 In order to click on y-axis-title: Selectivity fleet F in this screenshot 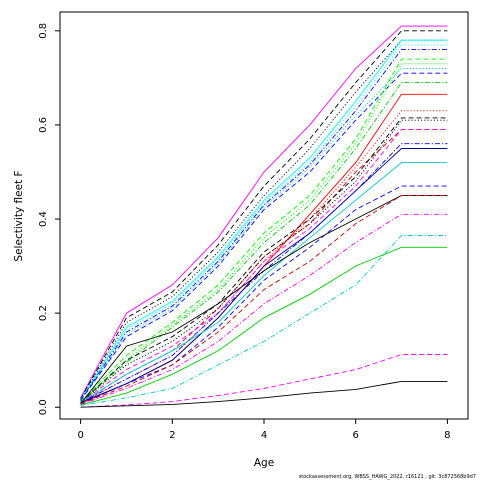, I will do `click(19, 215)`.